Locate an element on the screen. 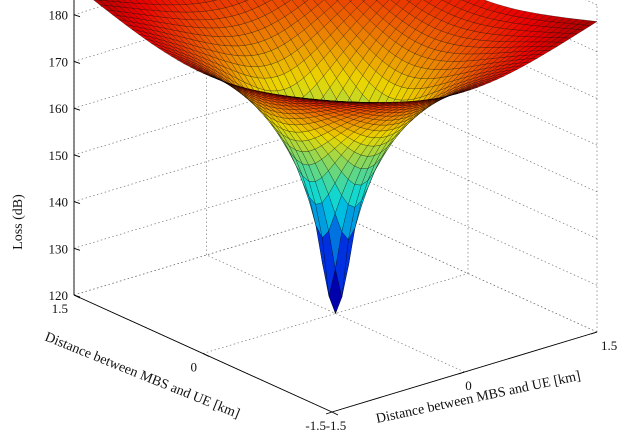  y-tick-label: -1.5 is located at coordinates (336, 425).